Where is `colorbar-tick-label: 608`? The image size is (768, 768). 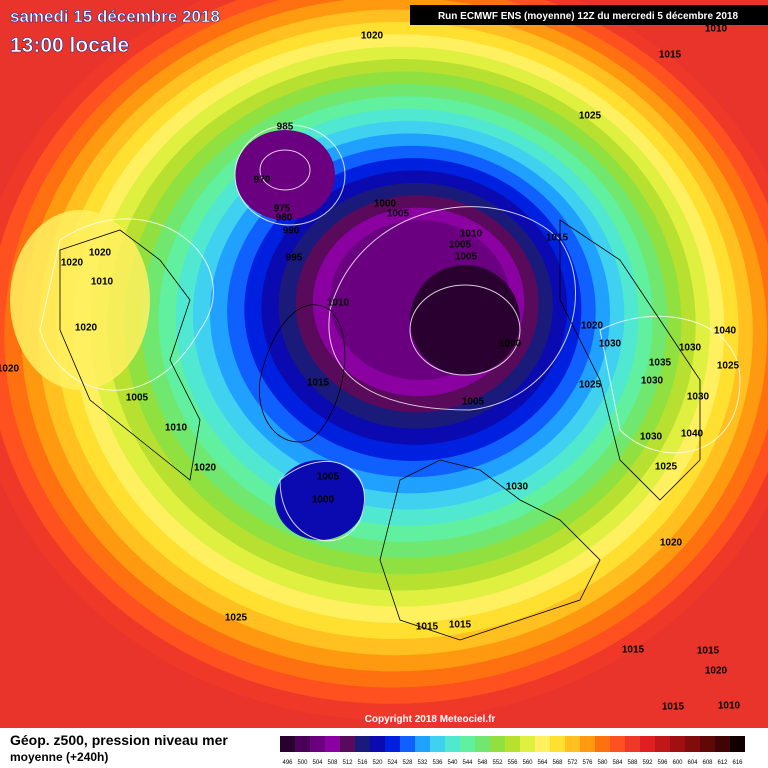 colorbar-tick-label: 608 is located at coordinates (707, 763).